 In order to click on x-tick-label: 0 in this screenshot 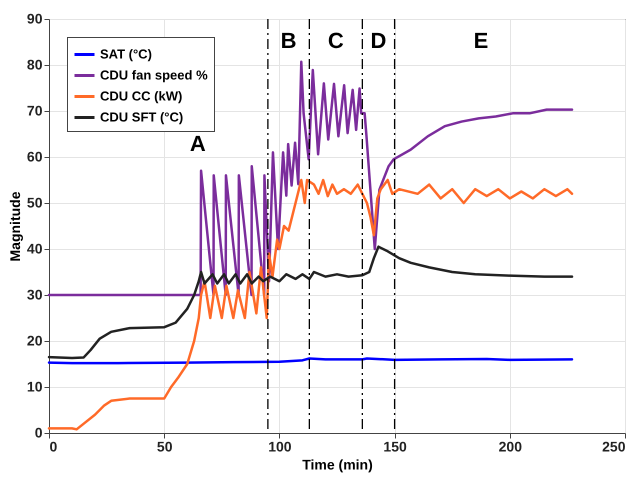, I will do `click(54, 446)`.